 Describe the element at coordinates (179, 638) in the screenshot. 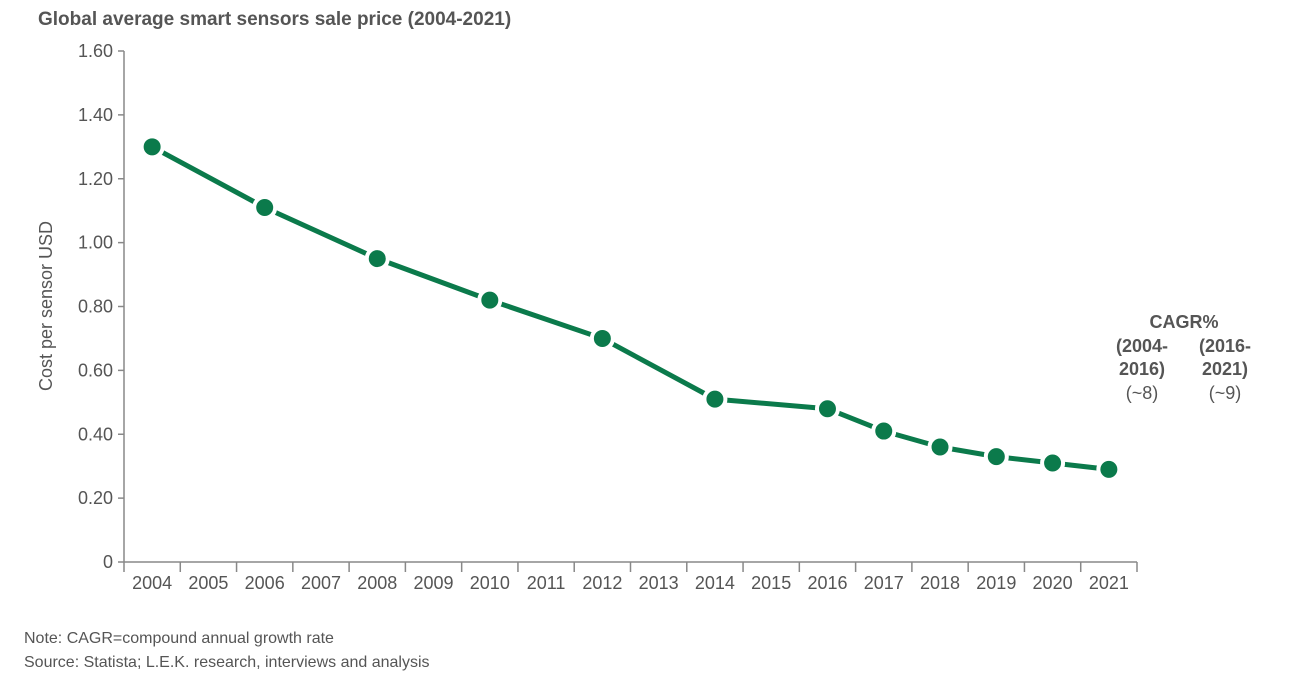

I see `note-text: Note: CAGR=compound annual growth rate` at that location.